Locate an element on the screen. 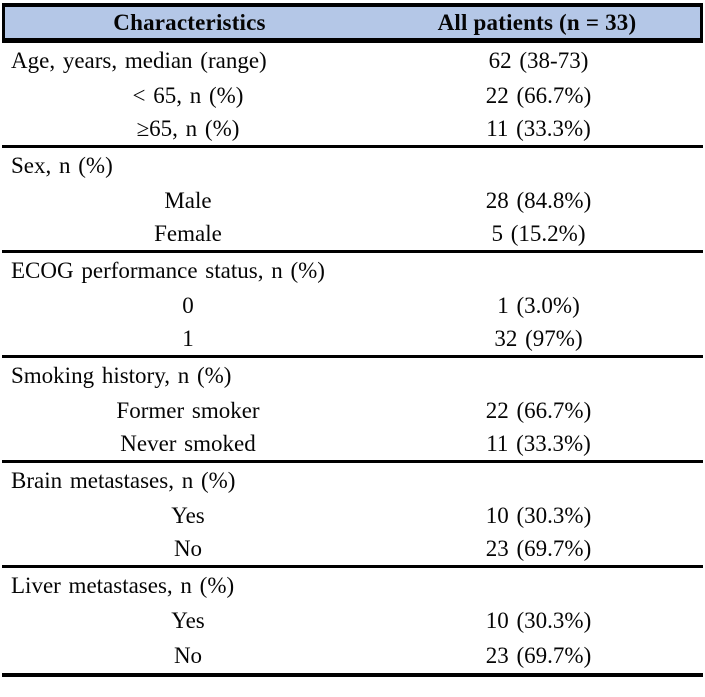  row-label: Smoking history, n (%) is located at coordinates (121, 375).